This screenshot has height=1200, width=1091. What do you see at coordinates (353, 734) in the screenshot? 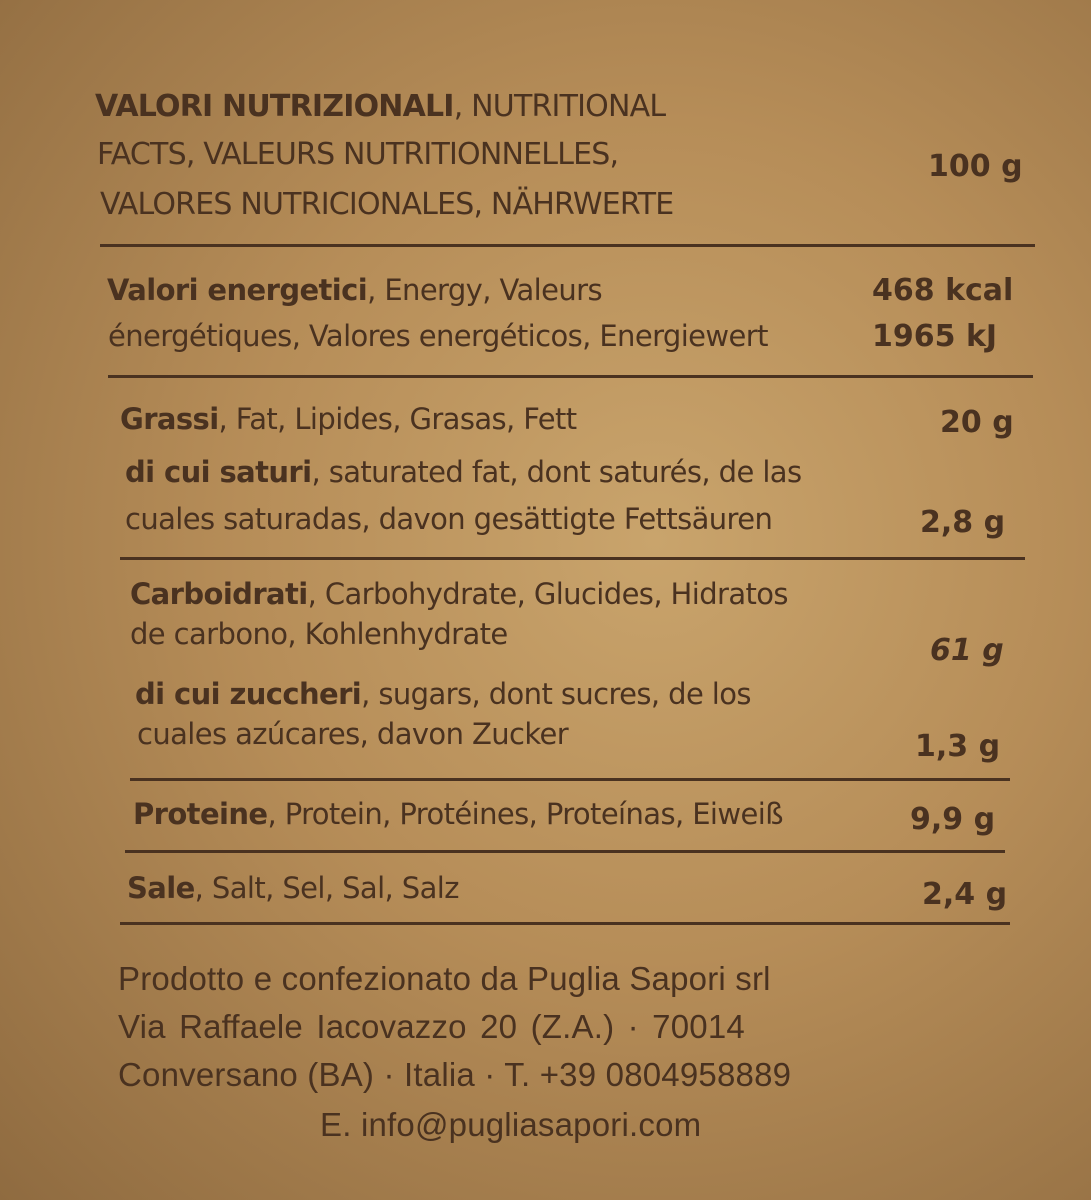
I see `sugars-line-2: cuales azúcares, davon Zucker` at bounding box center [353, 734].